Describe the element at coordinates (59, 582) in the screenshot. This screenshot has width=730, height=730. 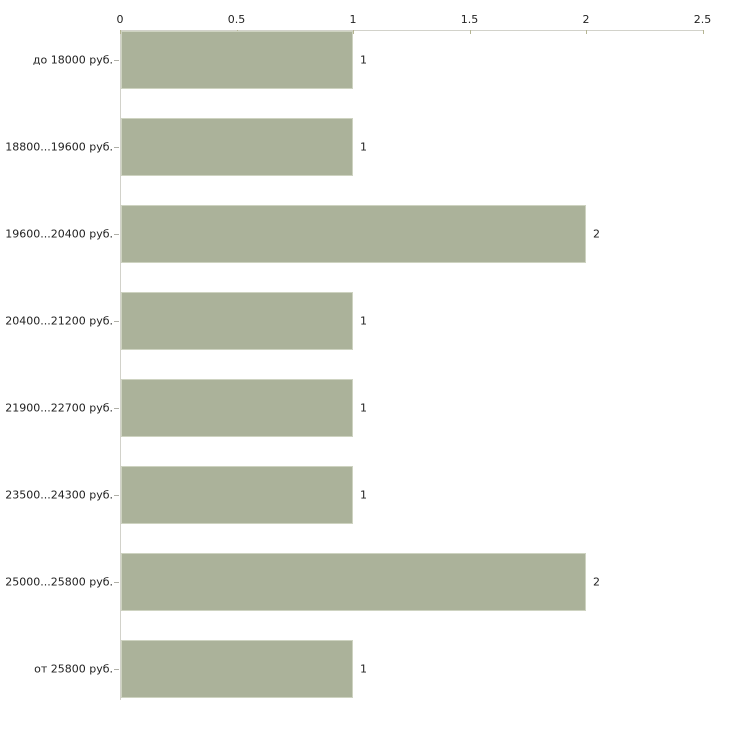
I see `category-label: 25000...25800 руб.` at that location.